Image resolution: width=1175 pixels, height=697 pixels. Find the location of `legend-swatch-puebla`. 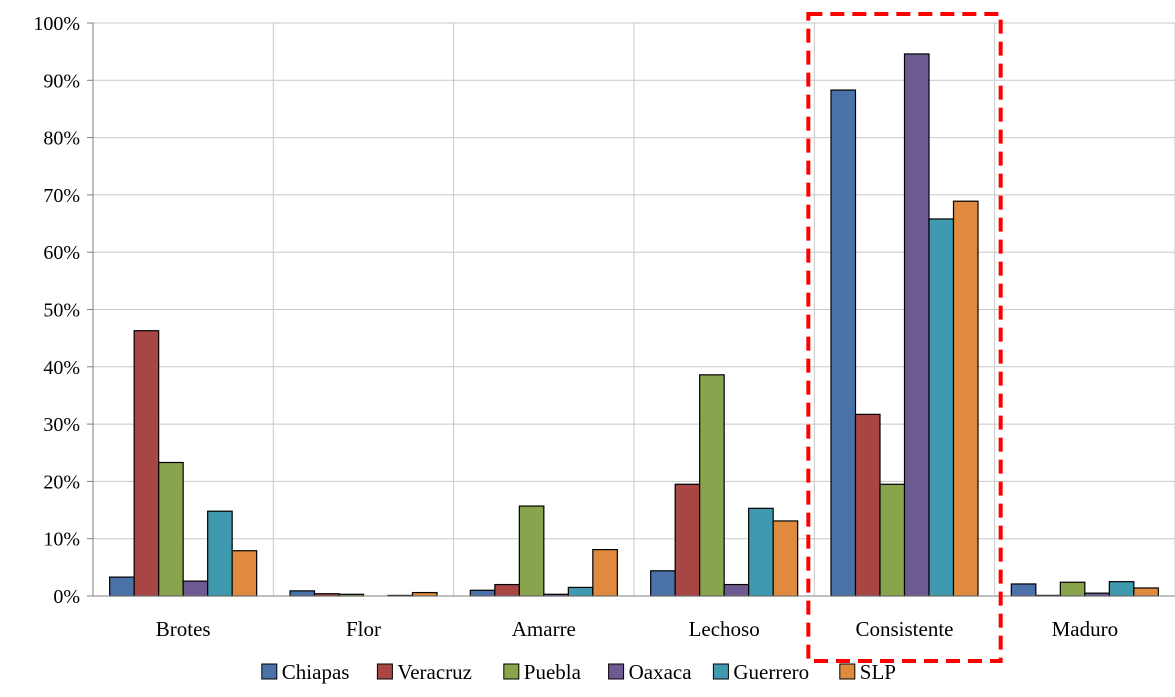

legend-swatch-puebla is located at coordinates (511, 671).